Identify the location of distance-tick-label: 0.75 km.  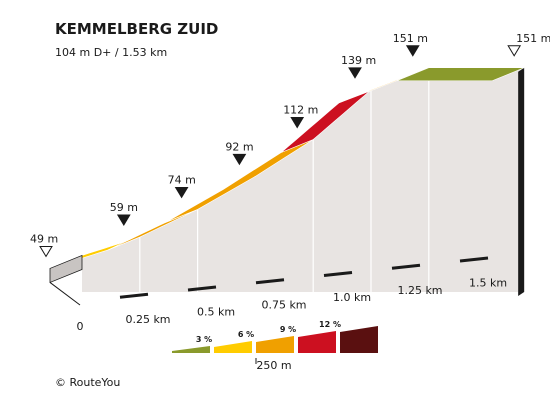
(283, 304).